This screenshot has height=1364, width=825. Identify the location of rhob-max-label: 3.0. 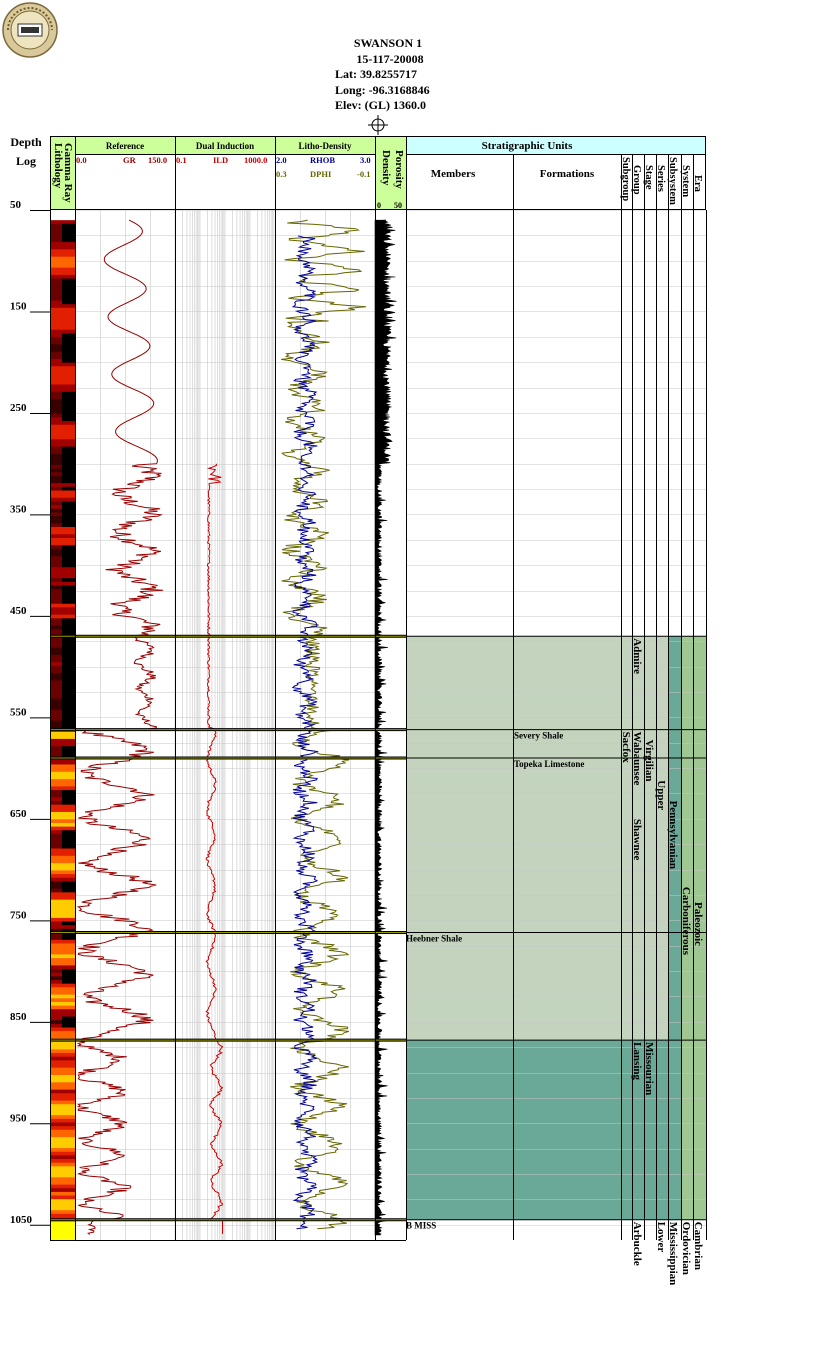
(365, 160).